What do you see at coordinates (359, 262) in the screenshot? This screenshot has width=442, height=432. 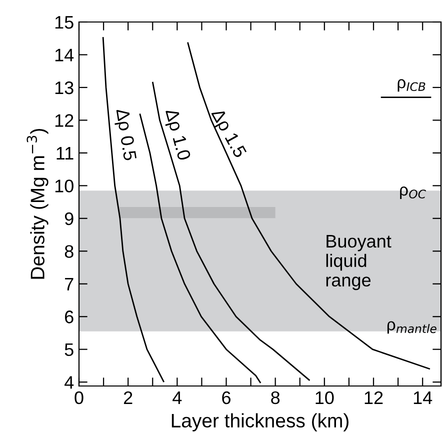 I see `annotation: Buoyant liquid range` at bounding box center [359, 262].